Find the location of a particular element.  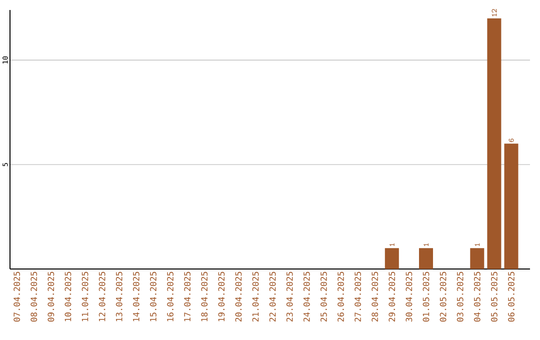

x-tick-label: 15.04.2025 is located at coordinates (153, 297).